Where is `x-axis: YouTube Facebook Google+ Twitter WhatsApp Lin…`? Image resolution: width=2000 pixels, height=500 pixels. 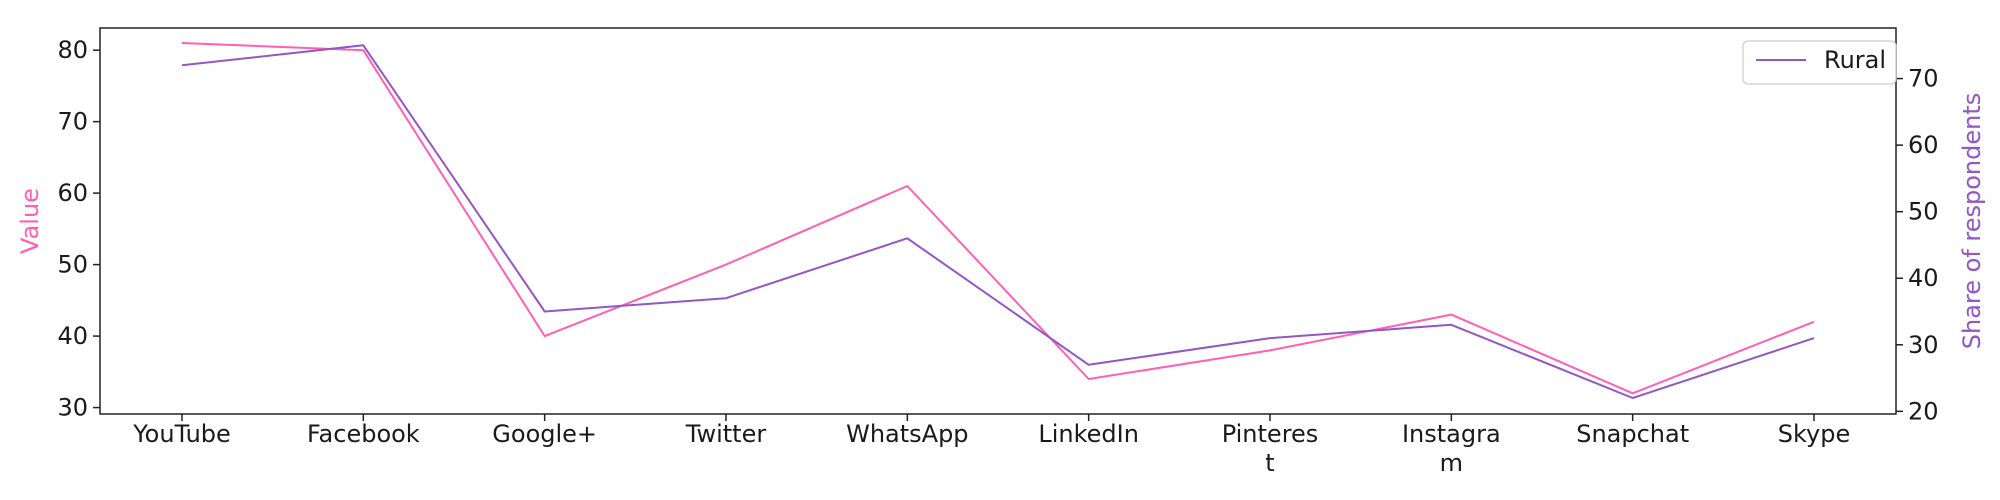 x-axis: YouTube Facebook Google+ Twitter WhatsApp Lin… is located at coordinates (991, 445).